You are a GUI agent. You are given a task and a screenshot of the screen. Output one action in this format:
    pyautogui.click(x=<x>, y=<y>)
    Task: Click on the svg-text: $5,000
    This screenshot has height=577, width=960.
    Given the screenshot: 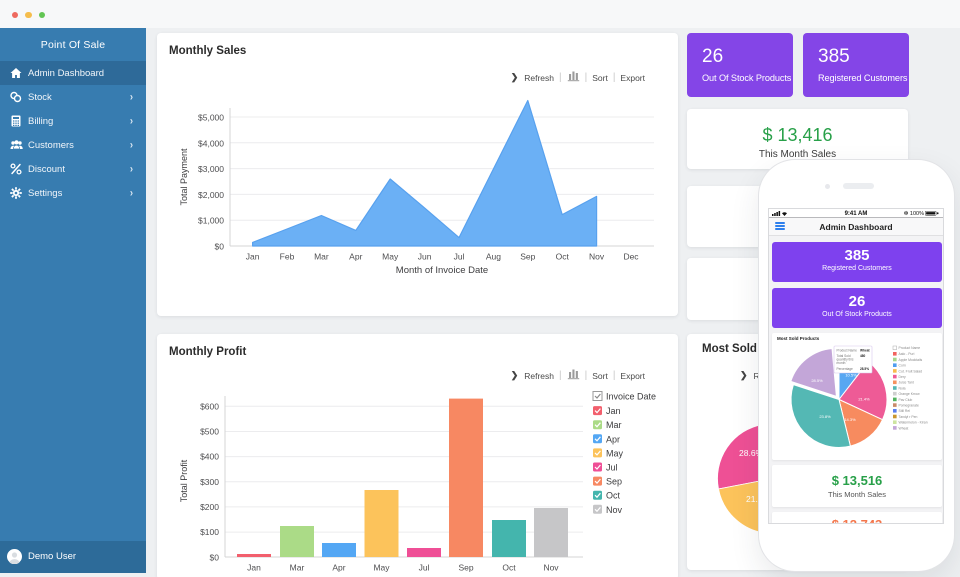 What is the action you would take?
    pyautogui.click(x=211, y=118)
    